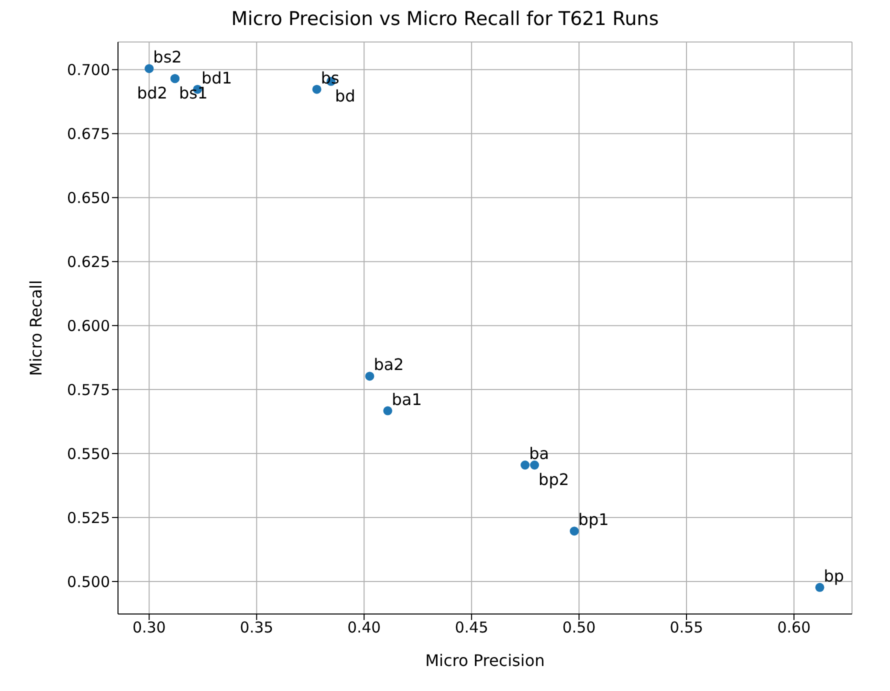 Image resolution: width=890 pixels, height=691 pixels. What do you see at coordinates (485, 660) in the screenshot?
I see `x-axis-title: Micro Precision` at bounding box center [485, 660].